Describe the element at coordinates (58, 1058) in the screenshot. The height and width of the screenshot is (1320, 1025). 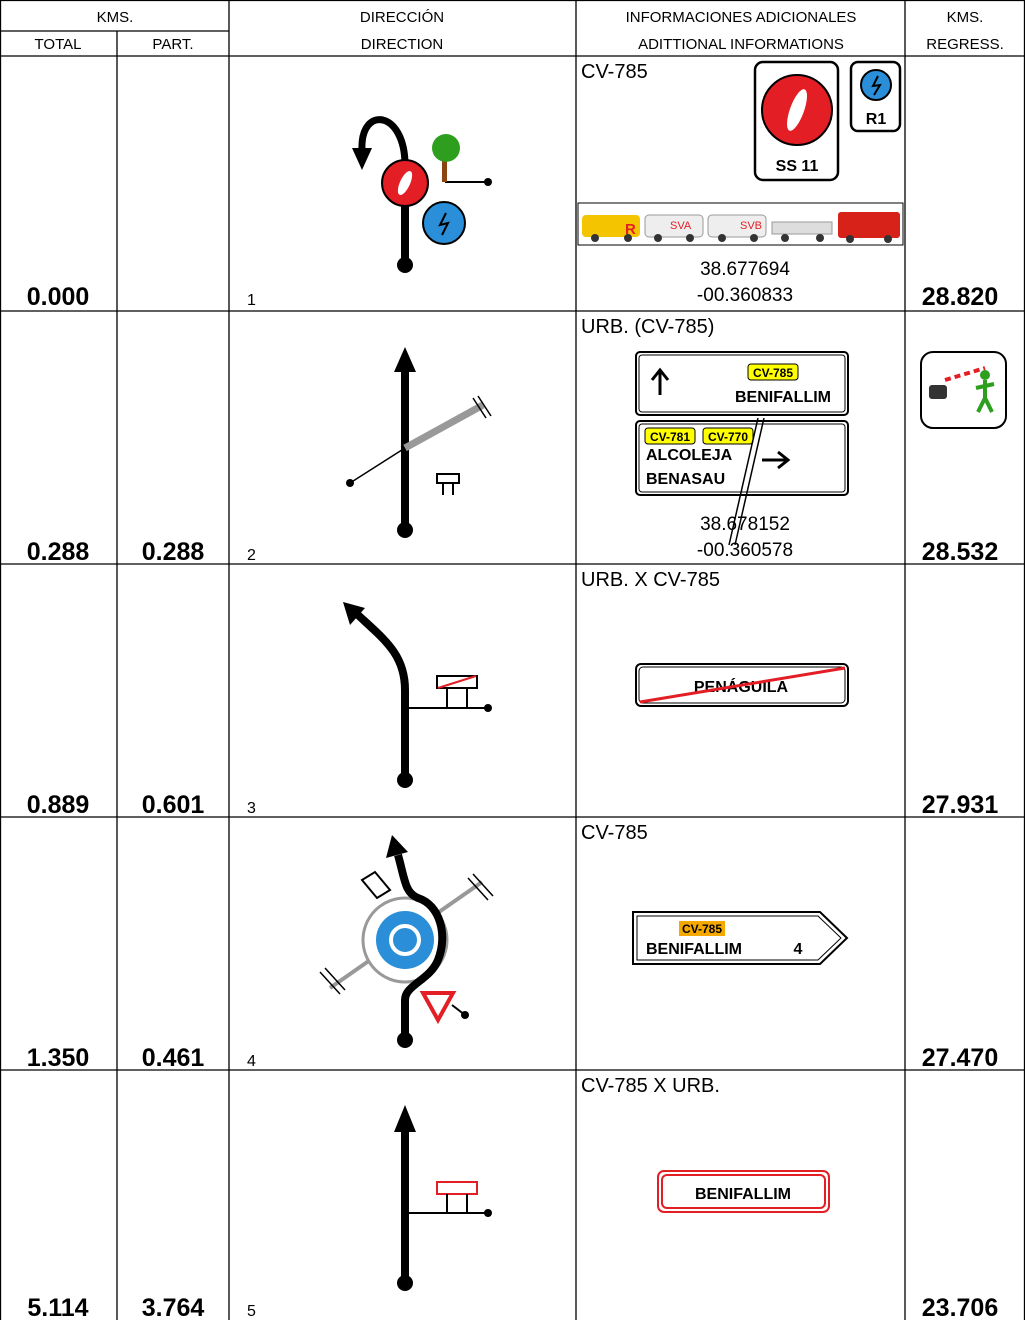
I see `total-km: 1.350` at that location.